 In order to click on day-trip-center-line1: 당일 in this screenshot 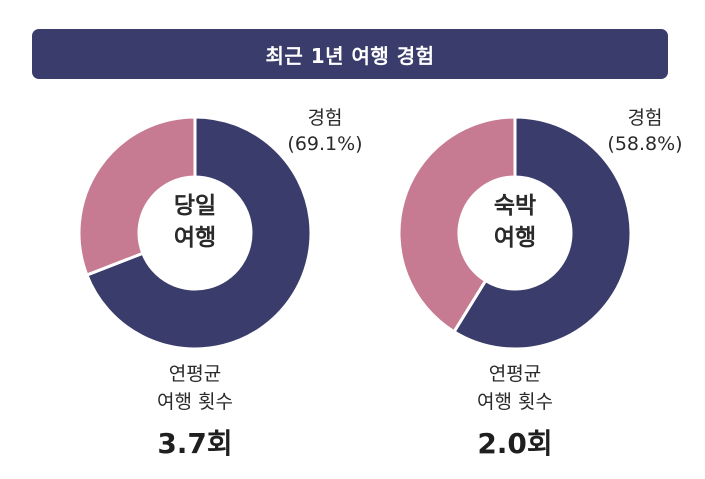, I will do `click(195, 206)`.